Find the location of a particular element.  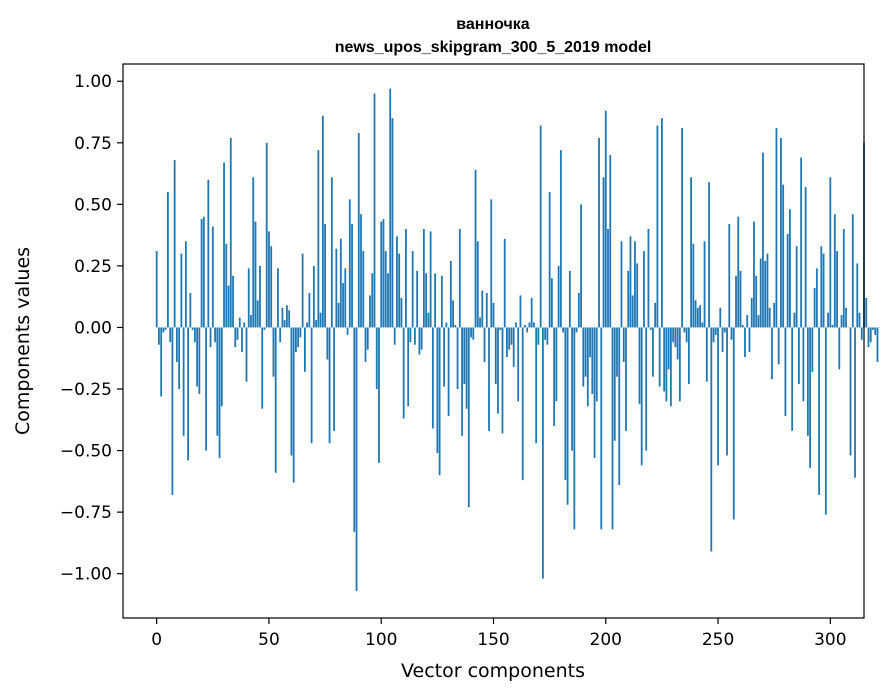

y-tick-label: −1.00 is located at coordinates (86, 575).